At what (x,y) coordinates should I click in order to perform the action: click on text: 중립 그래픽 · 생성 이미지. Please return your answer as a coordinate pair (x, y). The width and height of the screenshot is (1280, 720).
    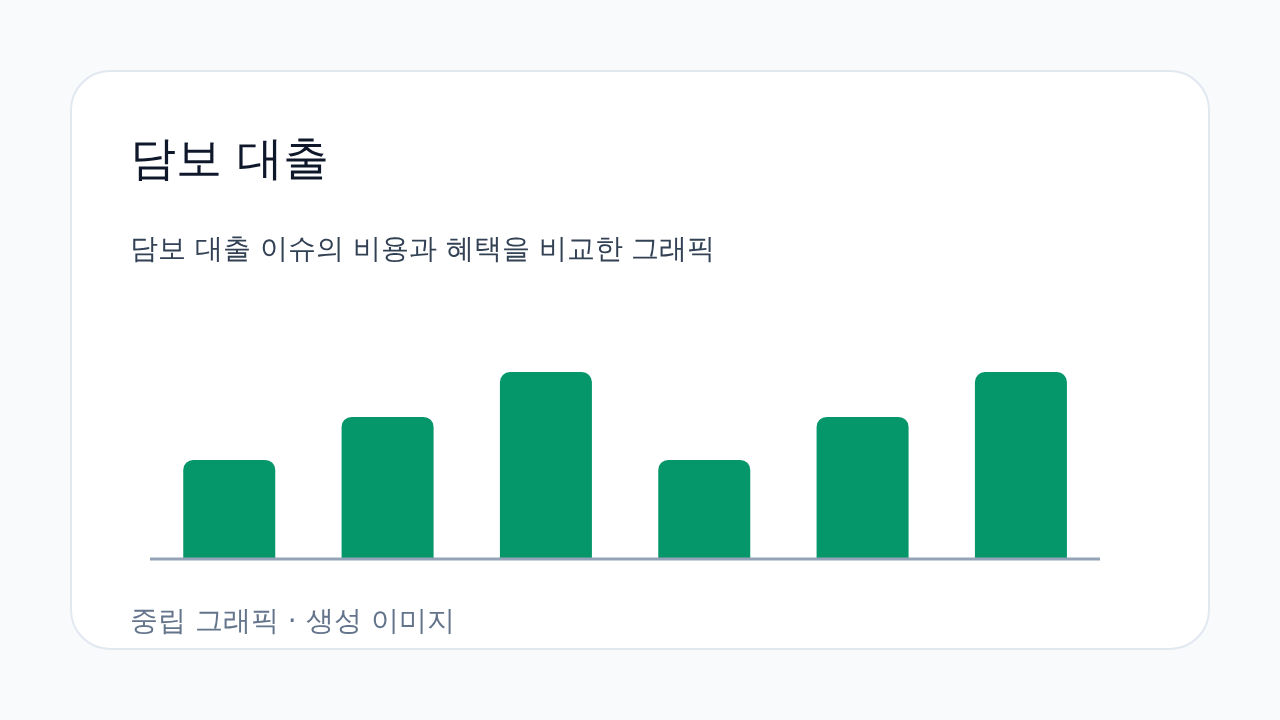
    Looking at the image, I should click on (292, 621).